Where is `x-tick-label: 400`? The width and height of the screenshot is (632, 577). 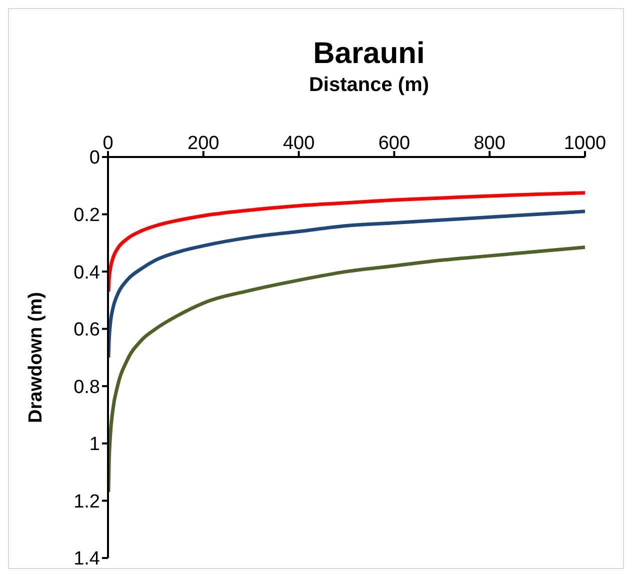
x-tick-label: 400 is located at coordinates (298, 143).